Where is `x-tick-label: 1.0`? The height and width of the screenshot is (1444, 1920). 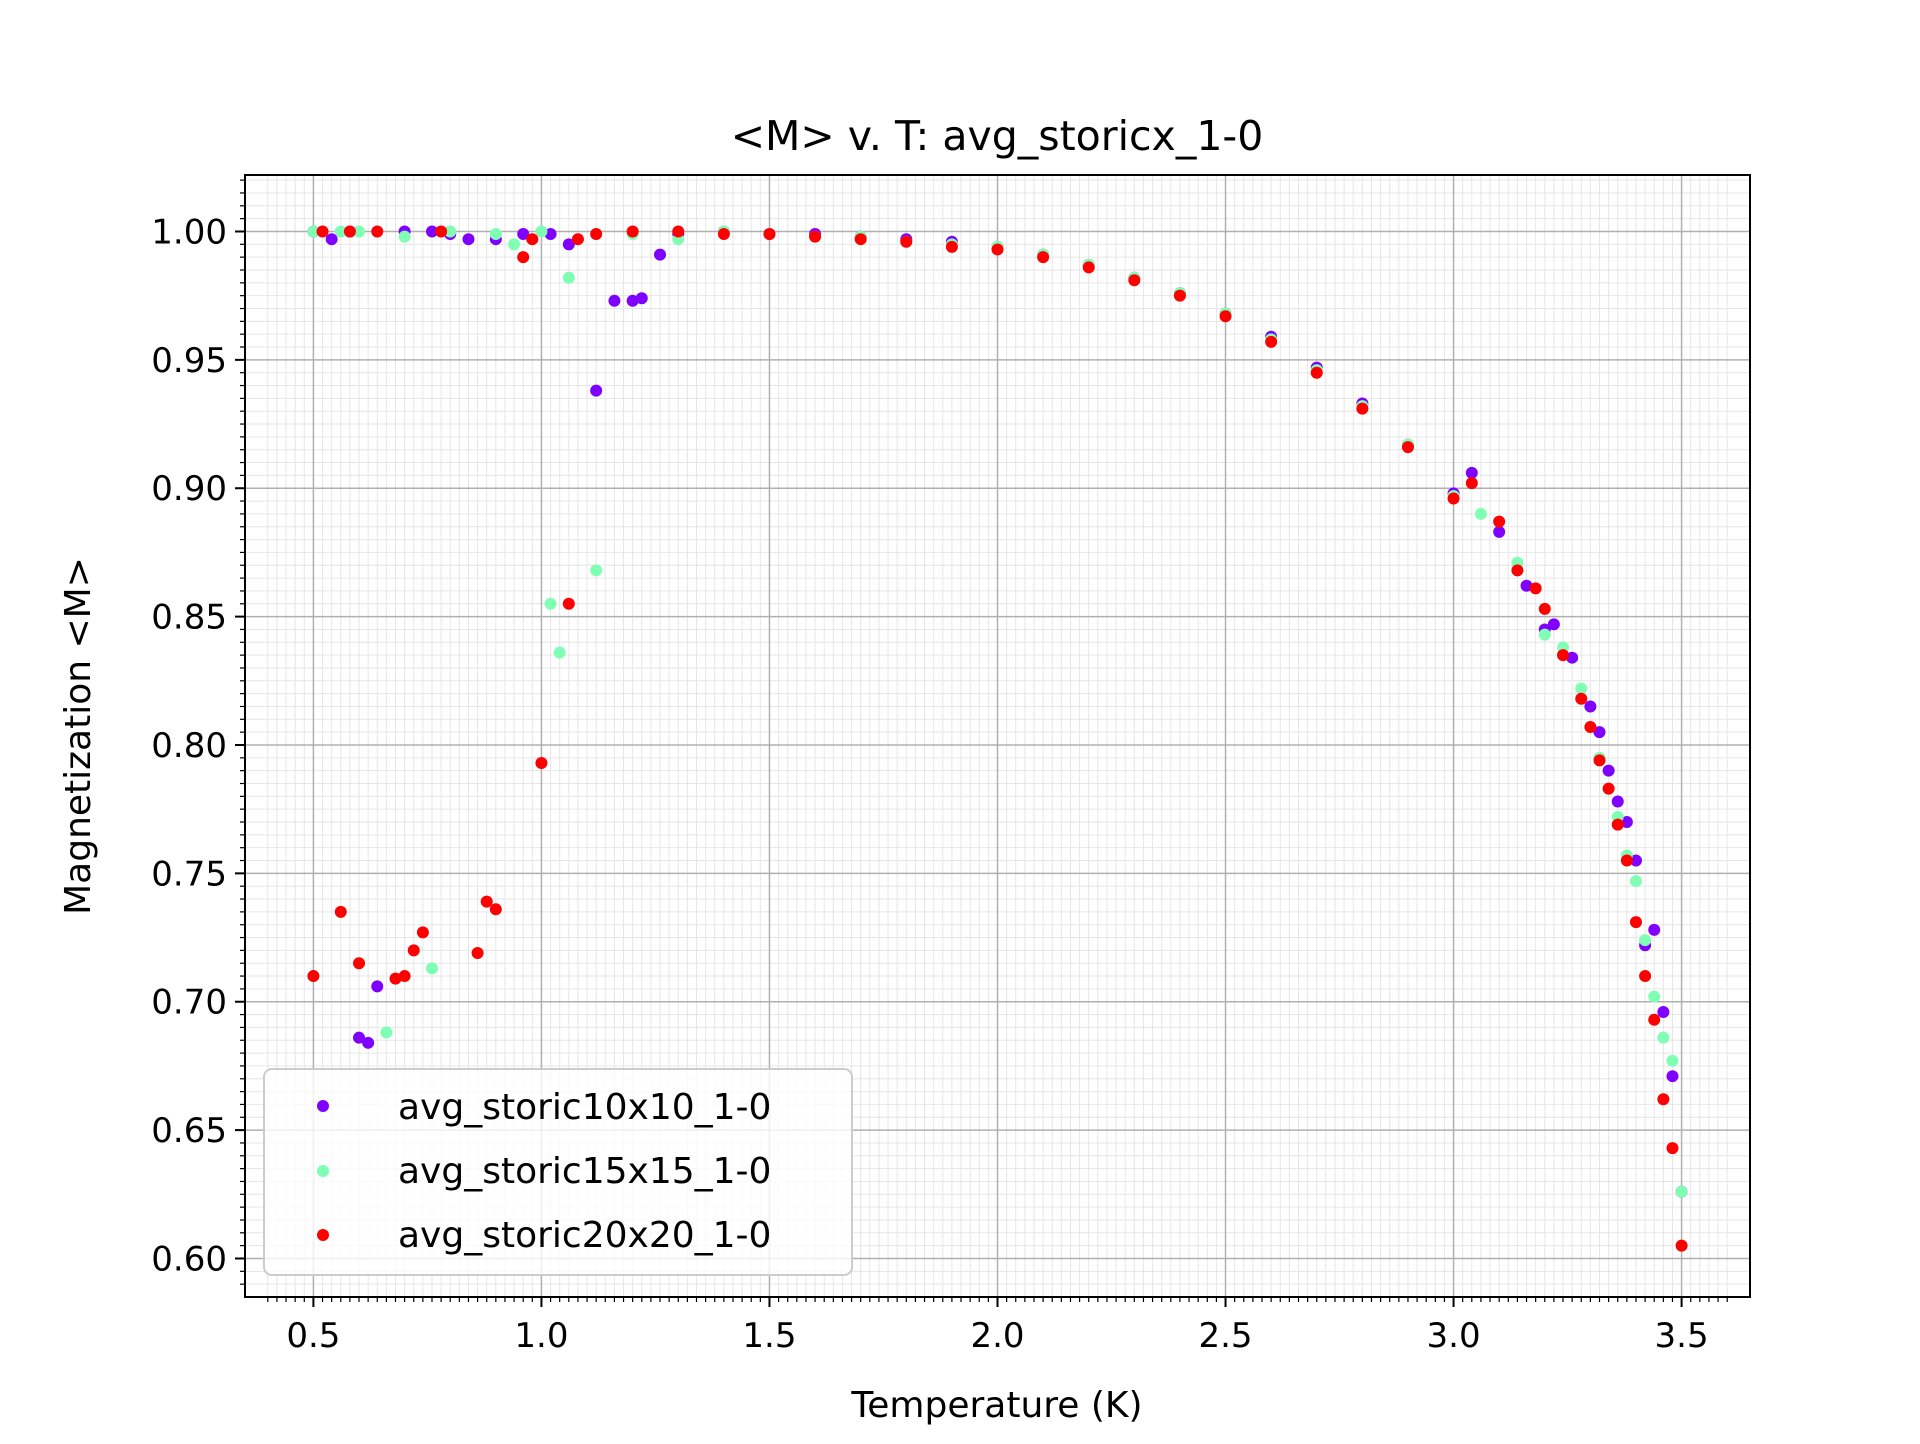 x-tick-label: 1.0 is located at coordinates (541, 1336).